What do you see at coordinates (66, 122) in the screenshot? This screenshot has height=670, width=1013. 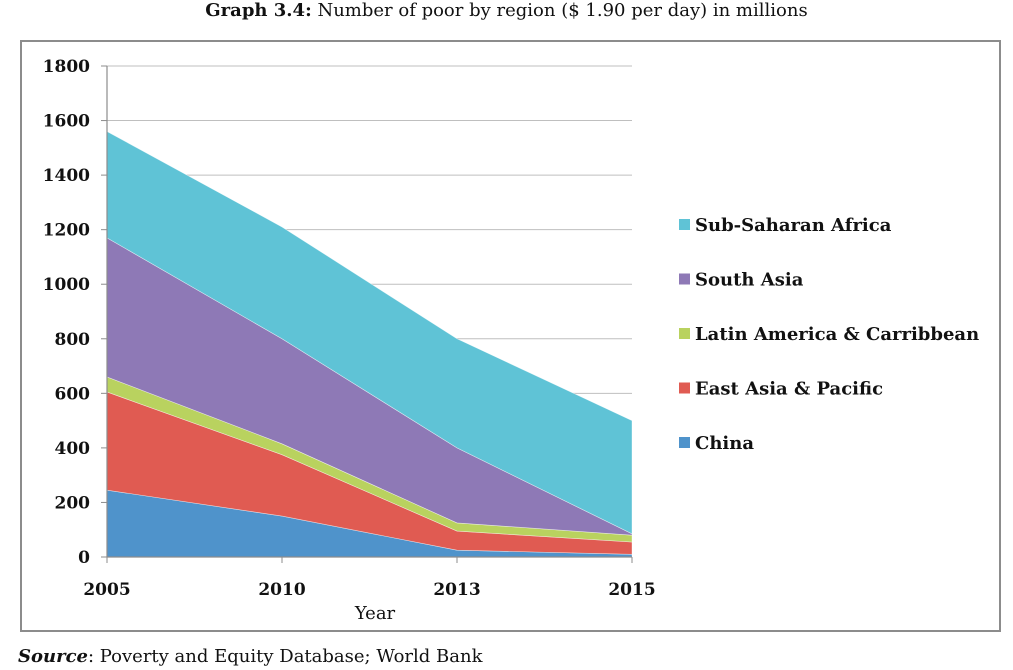 I see `y-tick-label: 1600` at bounding box center [66, 122].